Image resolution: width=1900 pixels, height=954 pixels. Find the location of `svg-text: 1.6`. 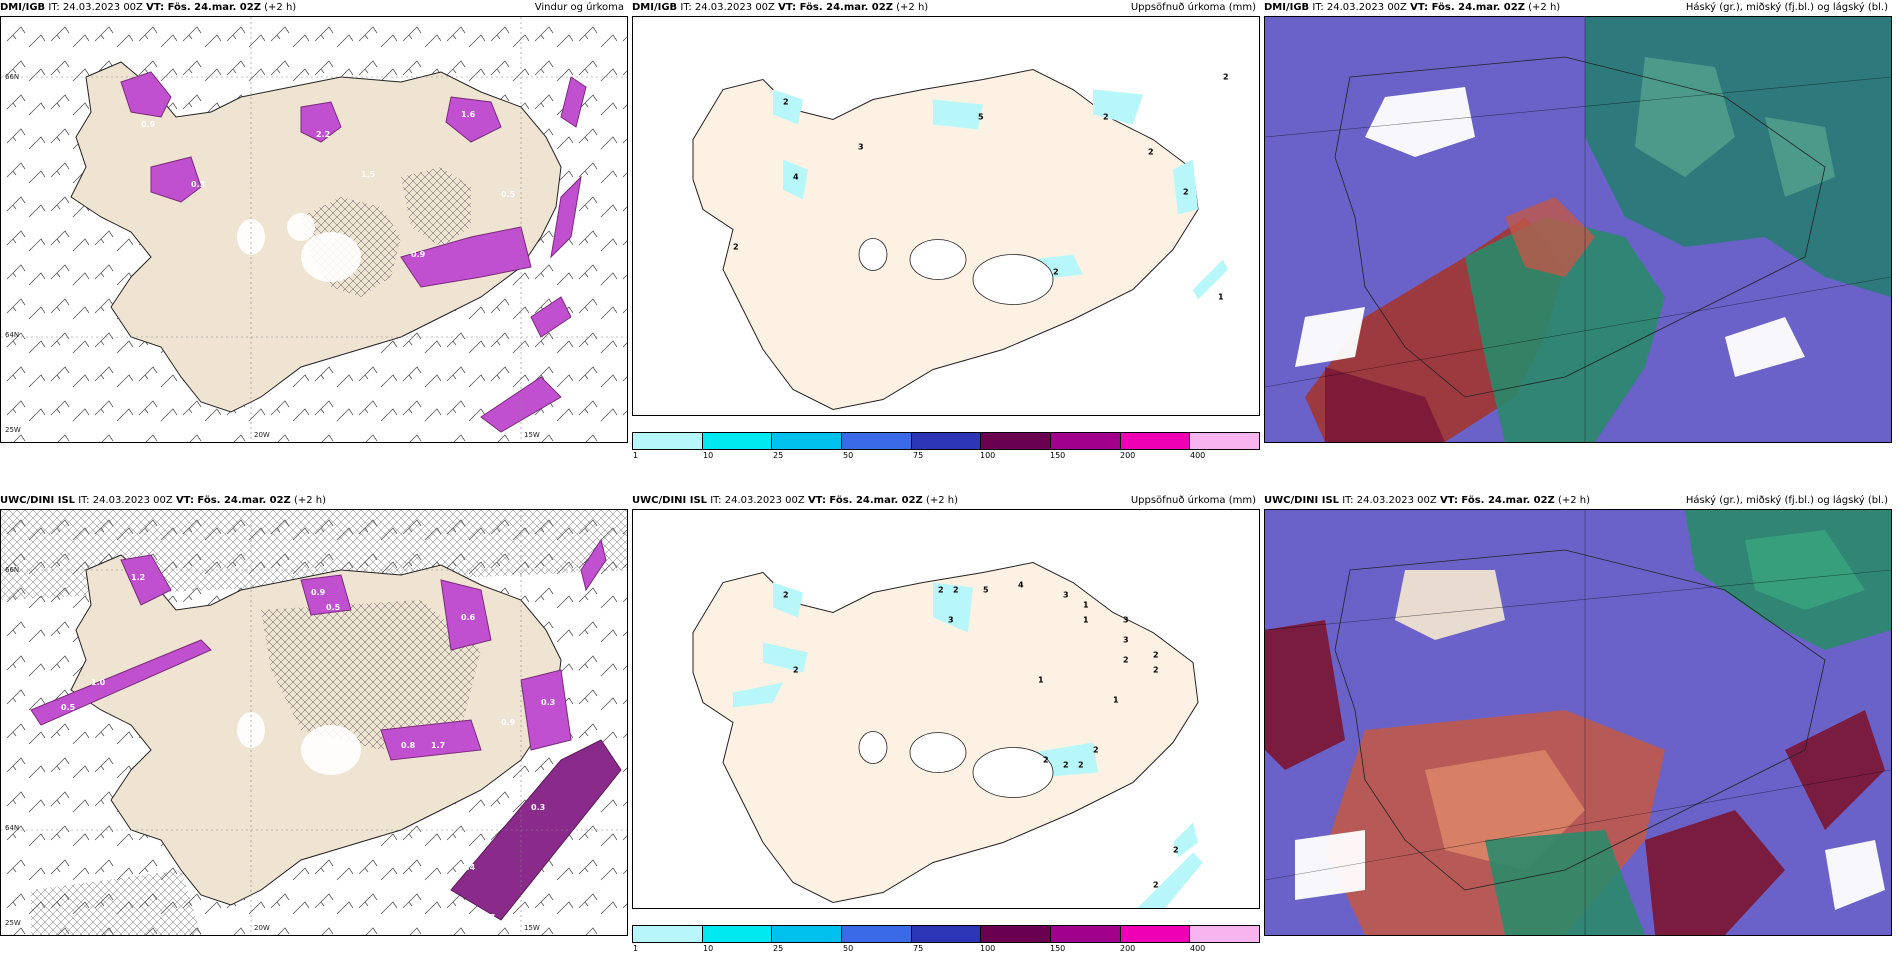

svg-text: 1.6 is located at coordinates (468, 114).